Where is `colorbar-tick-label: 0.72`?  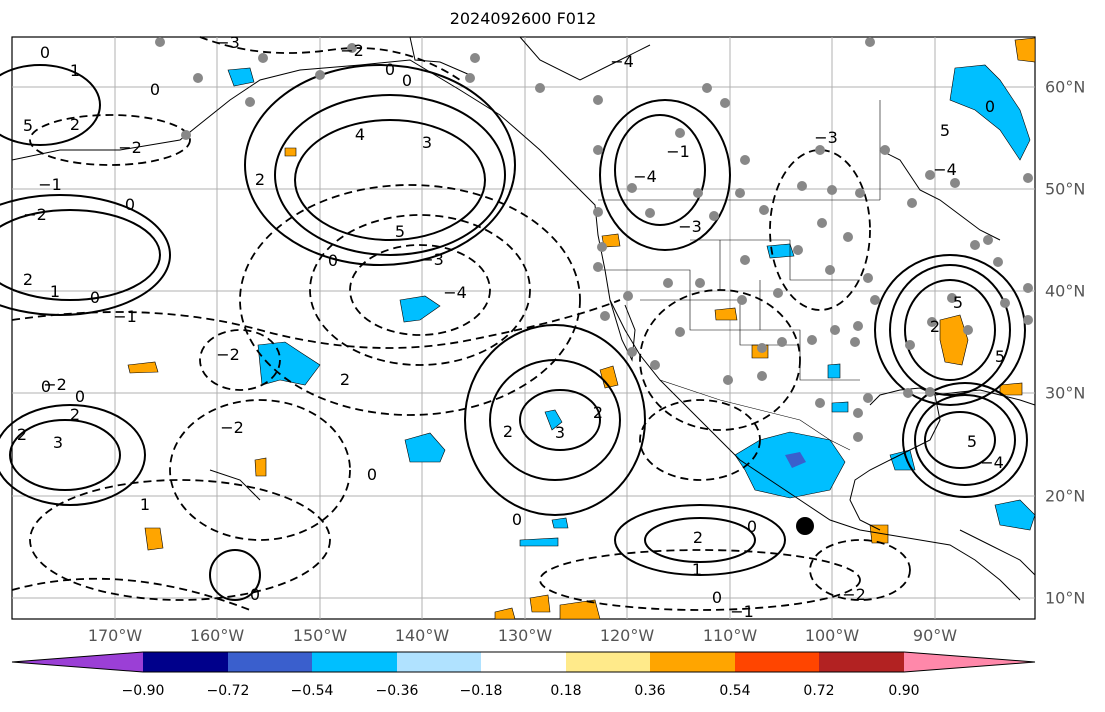 colorbar-tick-label: 0.72 is located at coordinates (819, 691).